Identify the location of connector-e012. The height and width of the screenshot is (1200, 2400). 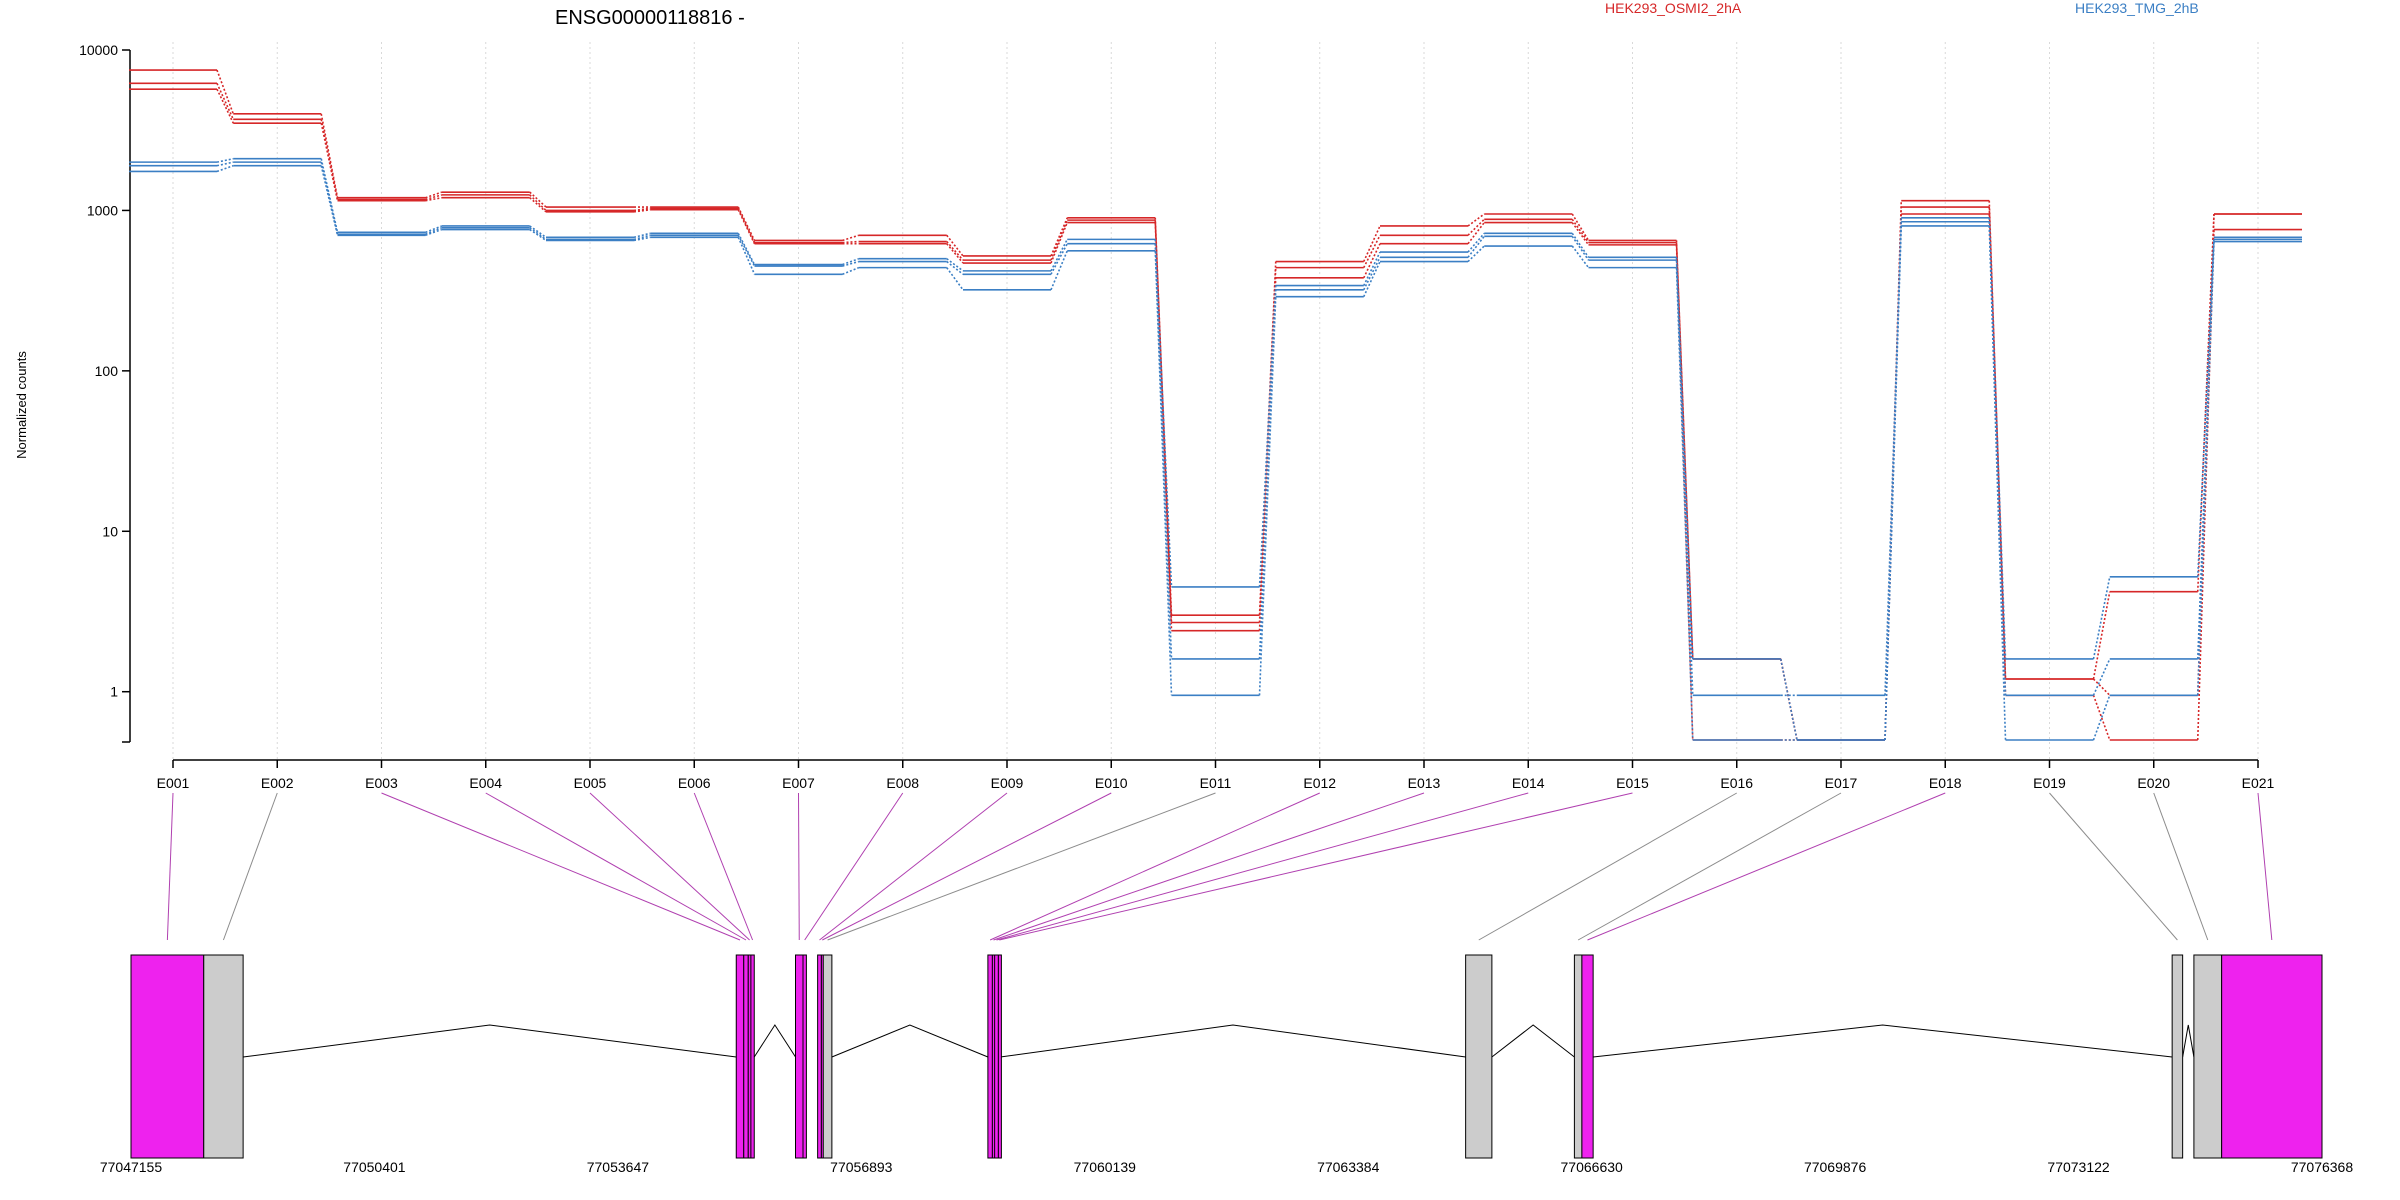
(1154, 866).